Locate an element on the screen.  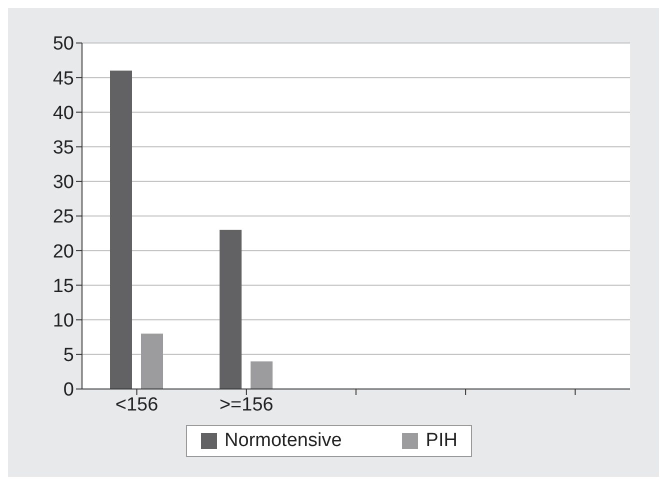
y-tick-label: 10 is located at coordinates (63, 321).